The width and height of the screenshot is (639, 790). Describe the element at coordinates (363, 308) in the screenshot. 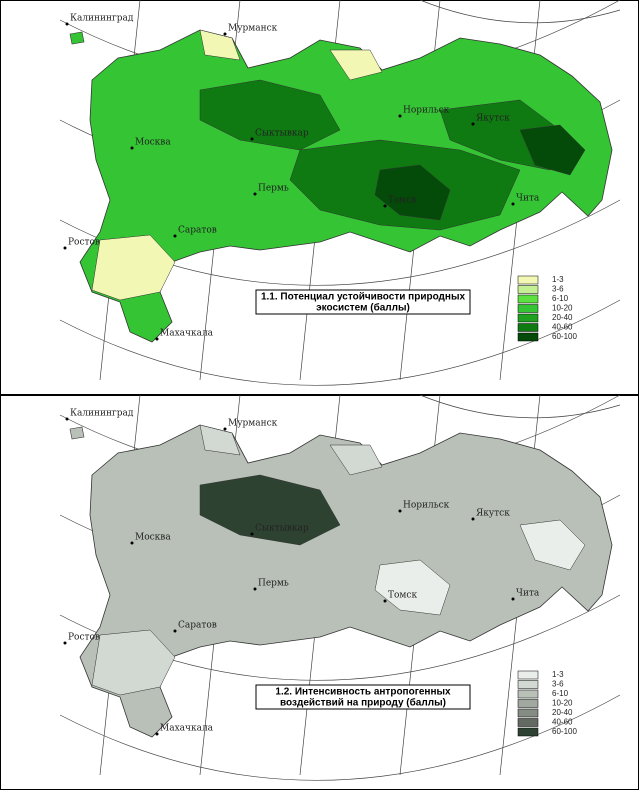

I see `map-title: экосистем (баллы)` at that location.